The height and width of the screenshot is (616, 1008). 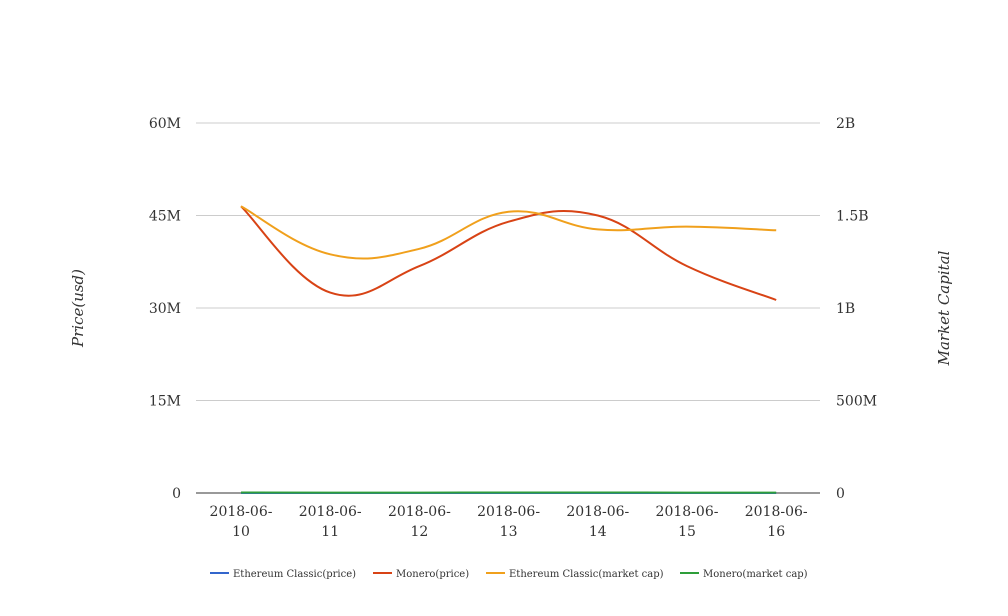 What do you see at coordinates (508, 232) in the screenshot?
I see `series-line-ethereum-classic-market-cap` at bounding box center [508, 232].